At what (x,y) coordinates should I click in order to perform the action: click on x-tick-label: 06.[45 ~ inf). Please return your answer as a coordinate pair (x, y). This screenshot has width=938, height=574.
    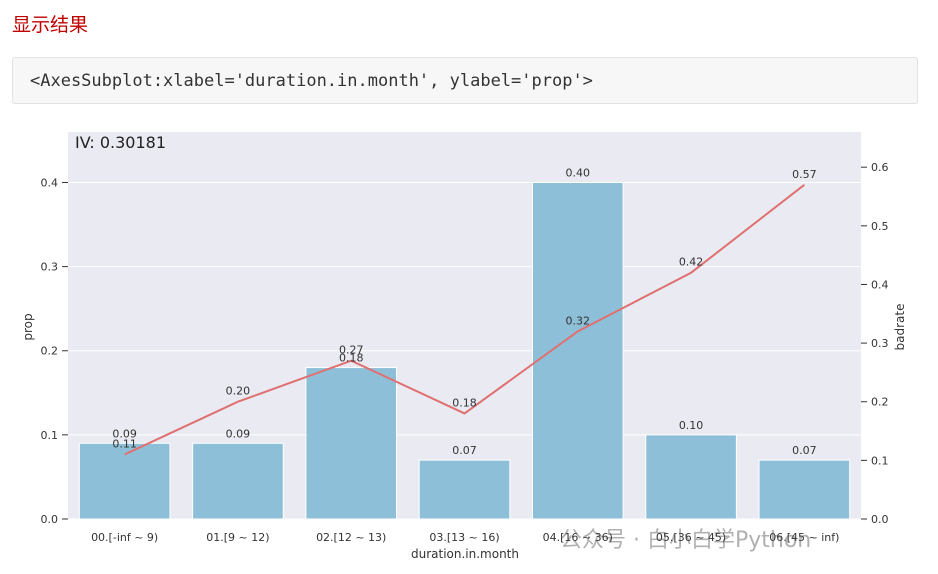
    Looking at the image, I should click on (804, 537).